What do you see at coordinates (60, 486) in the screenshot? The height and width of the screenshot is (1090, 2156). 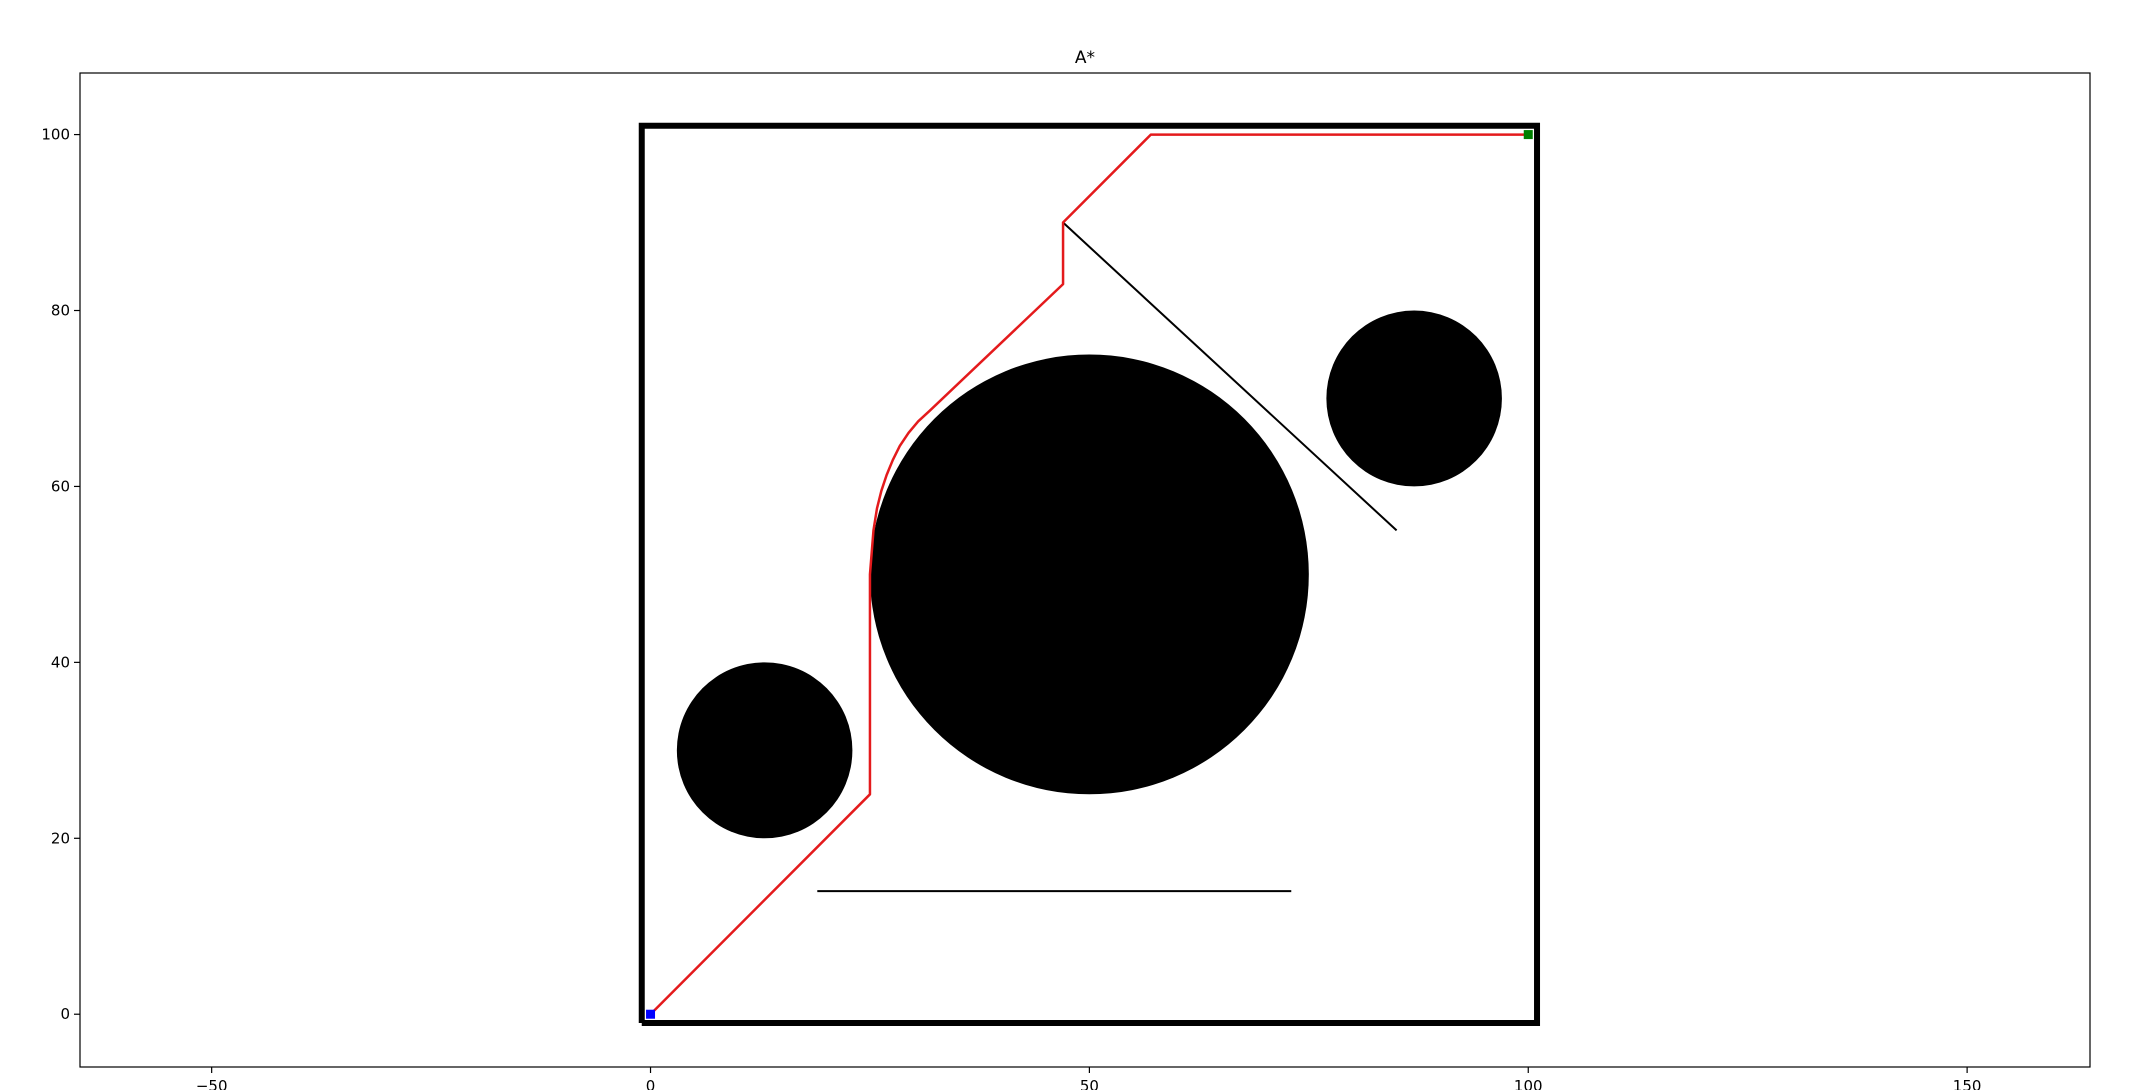 I see `y-tick-label: 60` at bounding box center [60, 486].